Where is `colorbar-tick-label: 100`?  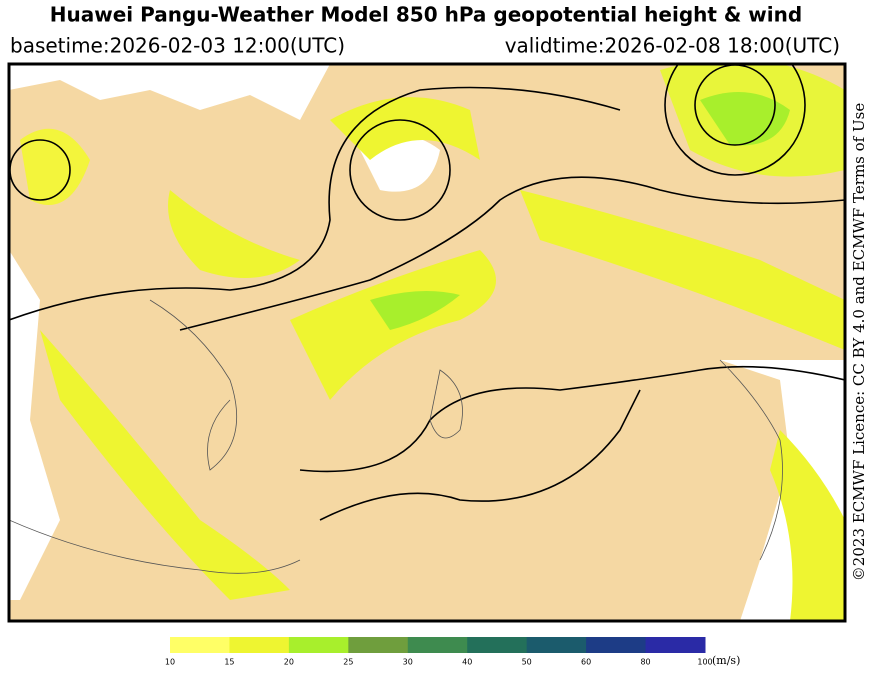
colorbar-tick-label: 100 is located at coordinates (704, 662).